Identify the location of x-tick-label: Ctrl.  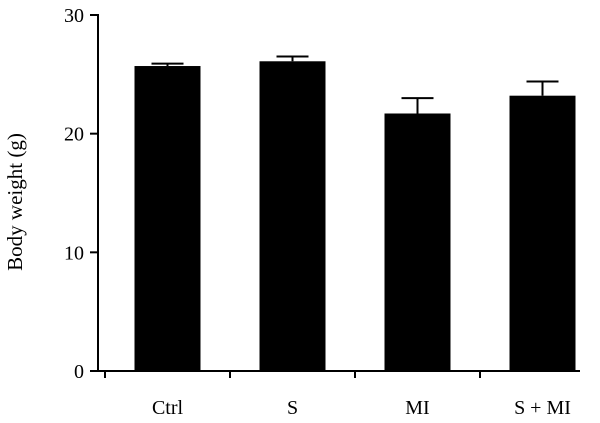
(168, 408).